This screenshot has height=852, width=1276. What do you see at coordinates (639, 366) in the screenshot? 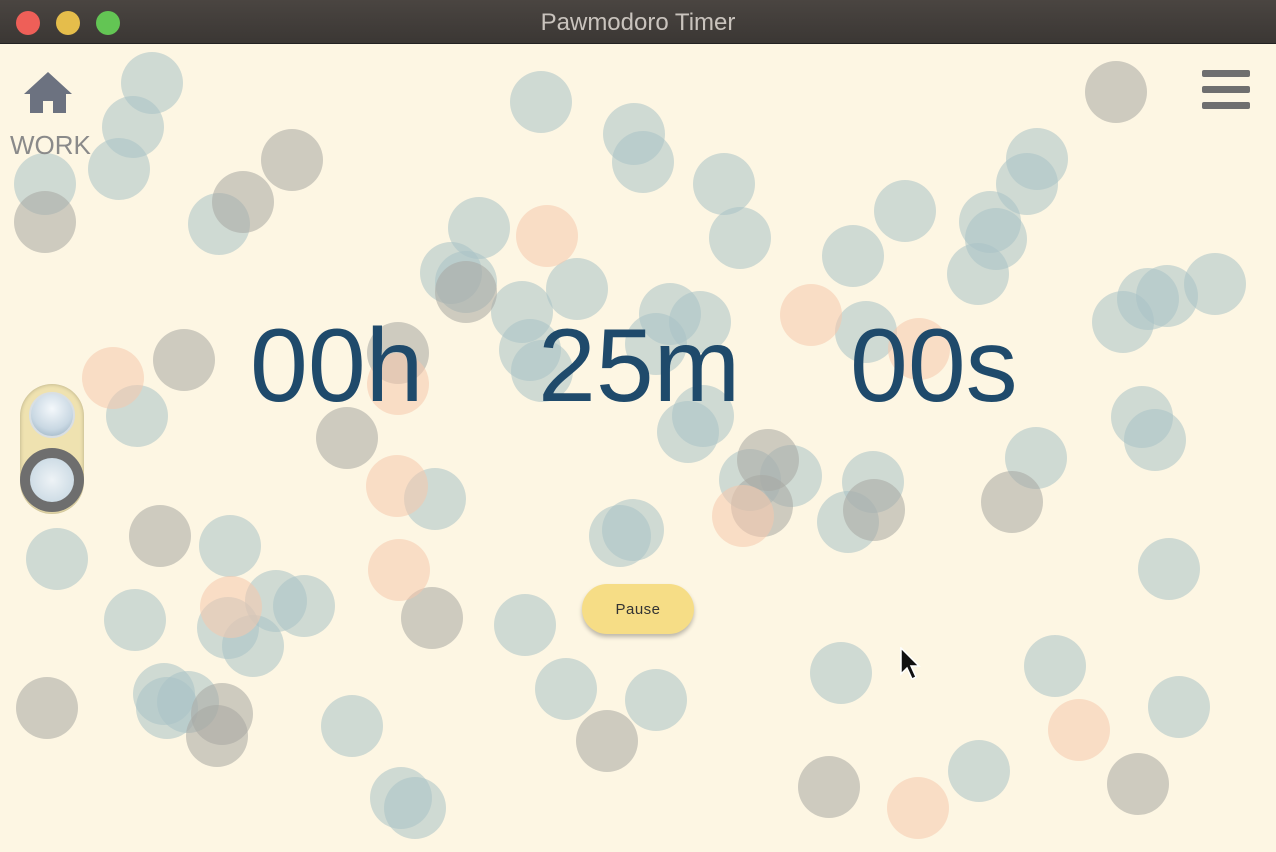
I see `timer-minutes: 25m` at bounding box center [639, 366].